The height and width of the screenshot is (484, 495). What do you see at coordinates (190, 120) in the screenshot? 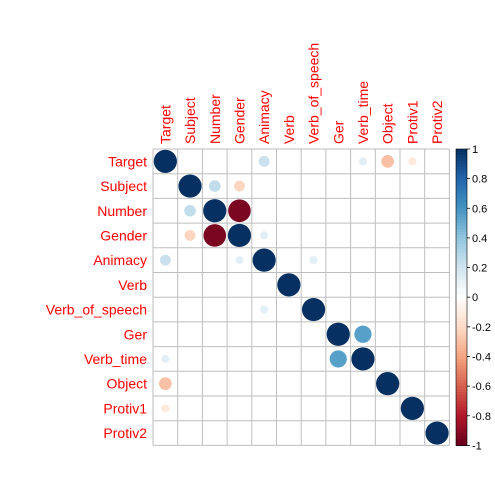
I see `column-label: Subject` at bounding box center [190, 120].